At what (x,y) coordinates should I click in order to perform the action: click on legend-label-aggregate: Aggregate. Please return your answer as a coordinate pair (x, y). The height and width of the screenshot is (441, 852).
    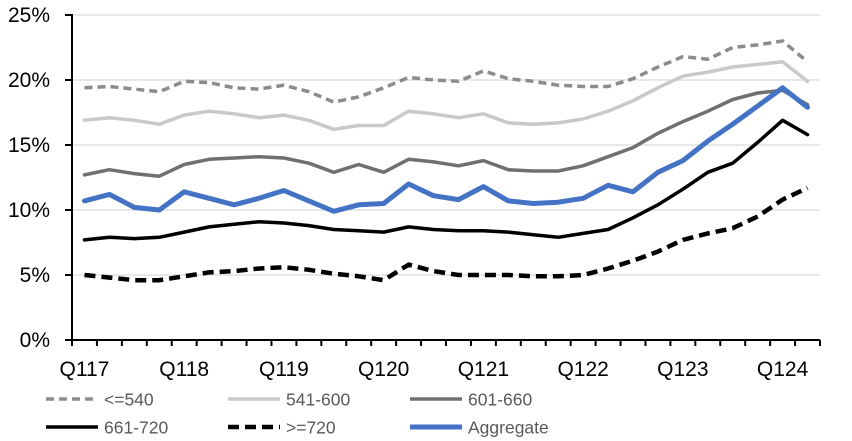
    Looking at the image, I should click on (508, 428).